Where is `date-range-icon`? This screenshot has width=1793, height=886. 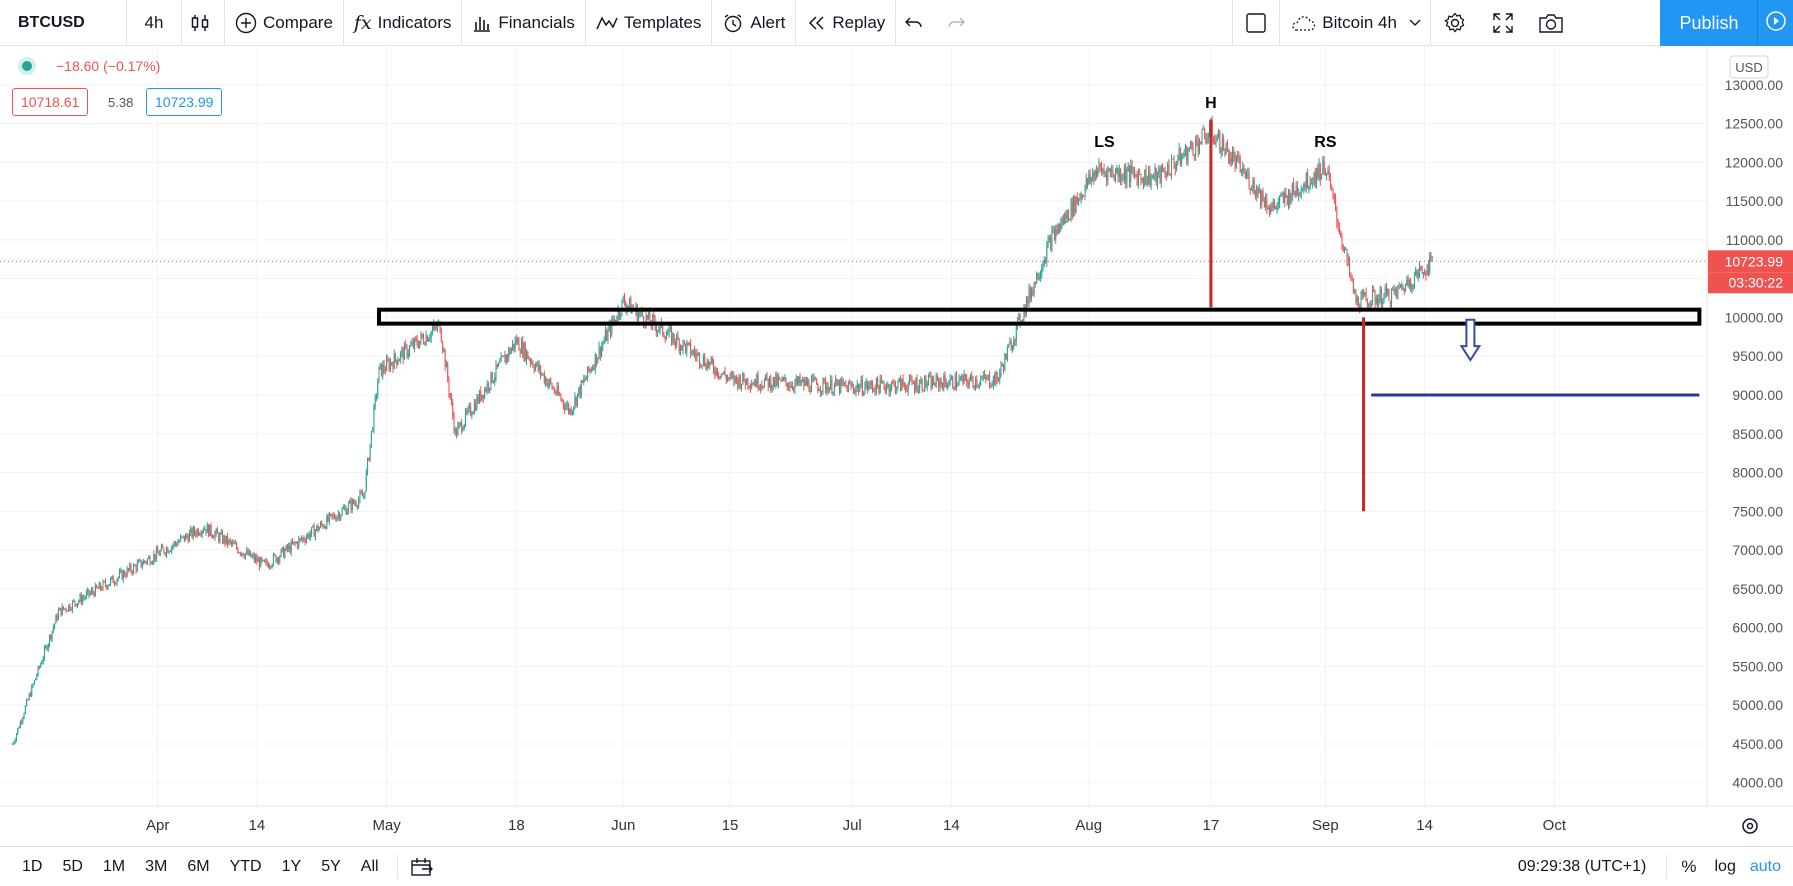
date-range-icon is located at coordinates (422, 867).